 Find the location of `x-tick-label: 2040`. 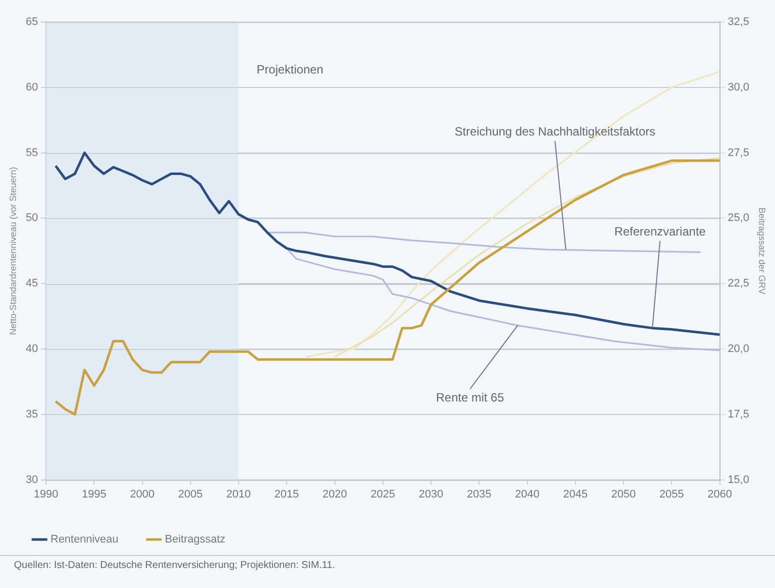

x-tick-label: 2040 is located at coordinates (527, 494).